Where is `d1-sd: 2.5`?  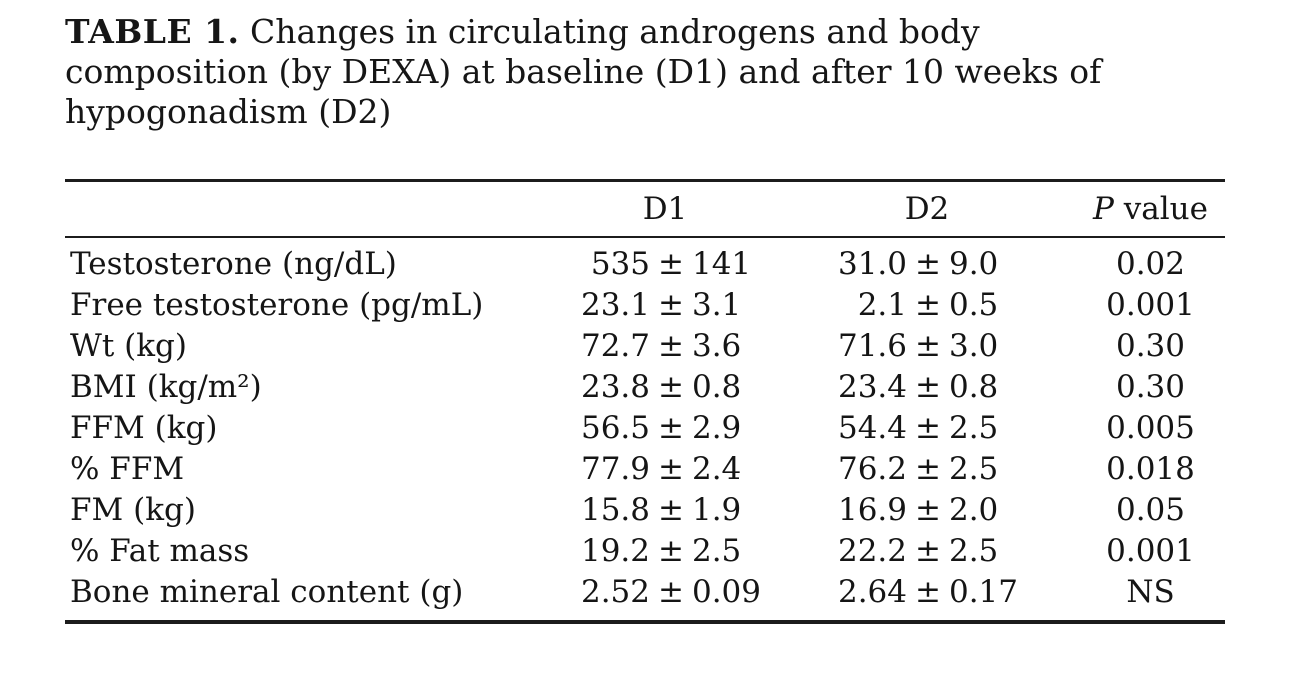 d1-sd: 2.5 is located at coordinates (716, 550).